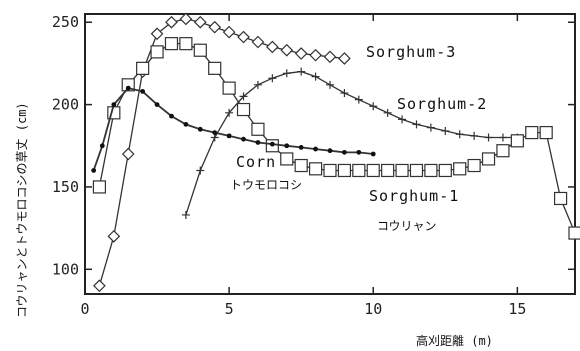 This screenshot has height=351, width=580. Describe the element at coordinates (84, 309) in the screenshot. I see `x-tick-label: 0` at that location.